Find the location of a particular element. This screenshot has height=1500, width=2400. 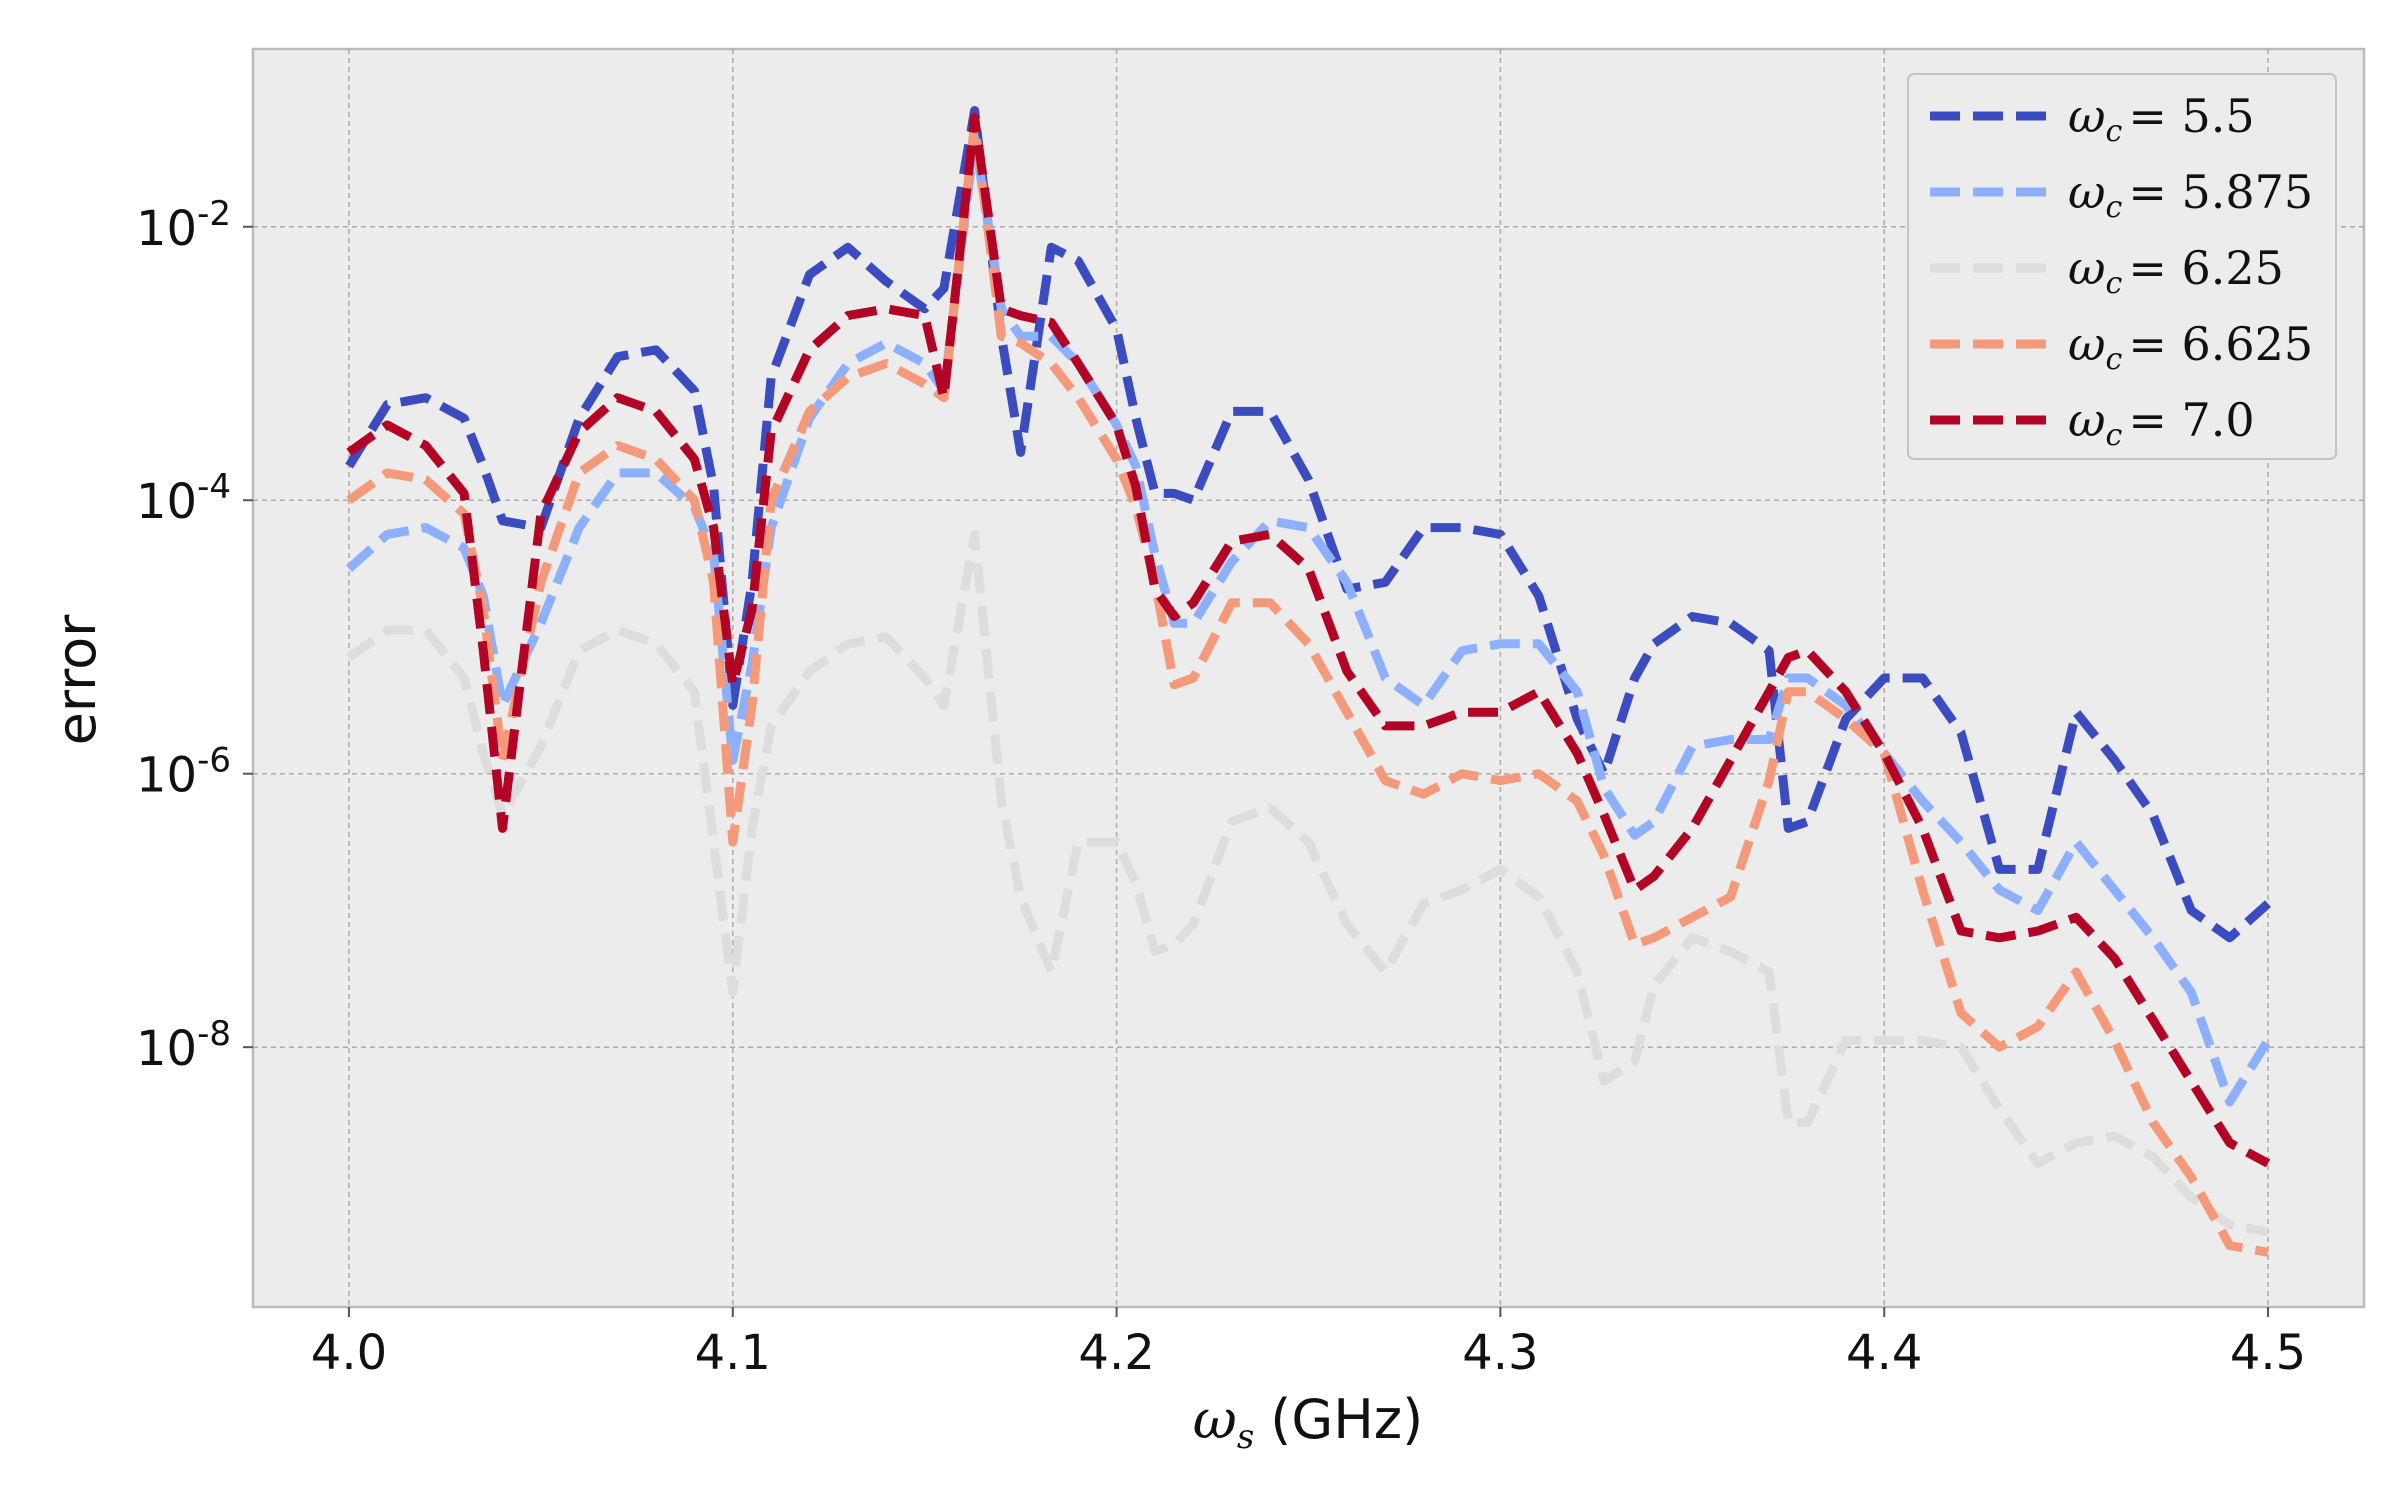

legend-value: = 5.5 is located at coordinates (2191, 116).